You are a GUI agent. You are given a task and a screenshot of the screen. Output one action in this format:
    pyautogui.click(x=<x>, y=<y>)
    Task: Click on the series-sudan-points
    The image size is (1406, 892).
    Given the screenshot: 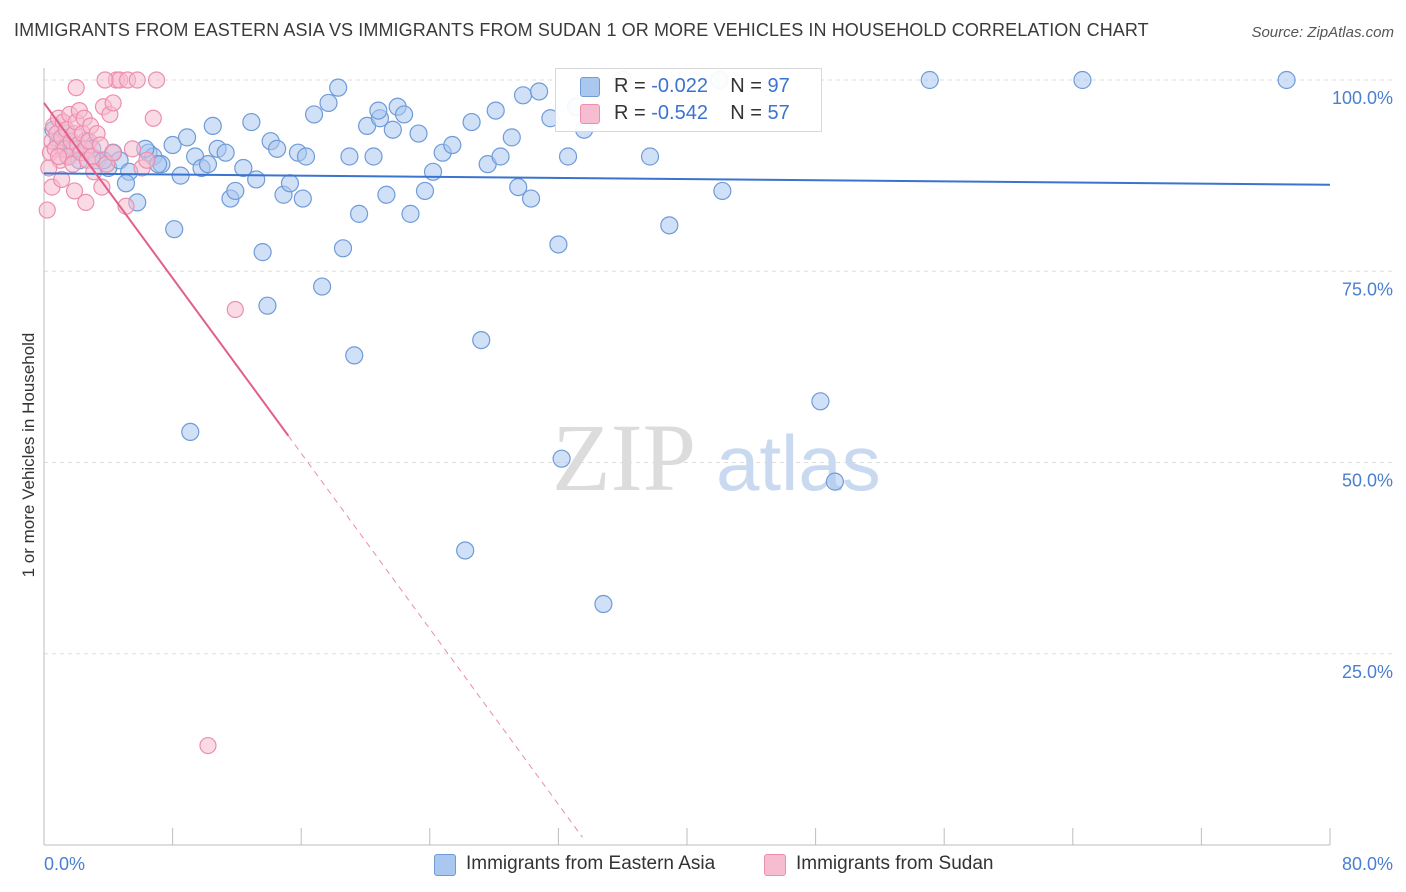 What is the action you would take?
    pyautogui.click(x=141, y=413)
    